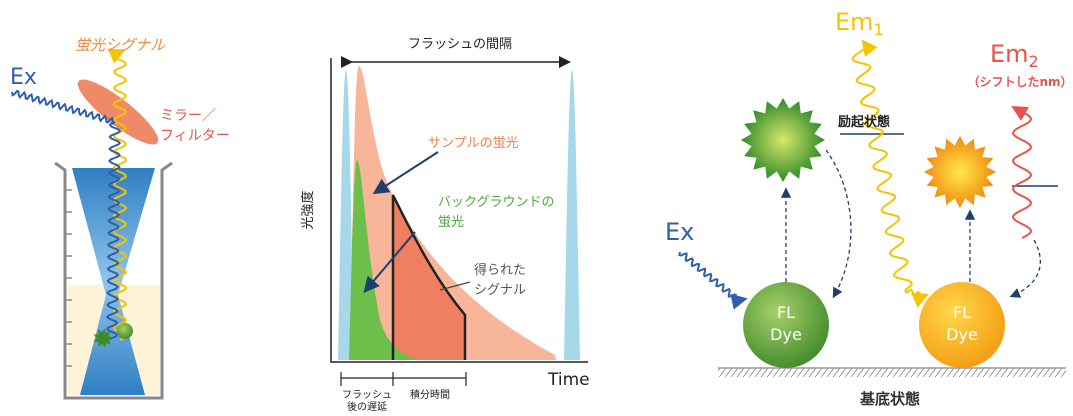  I want to click on em1-text: Em, so click(854, 22).